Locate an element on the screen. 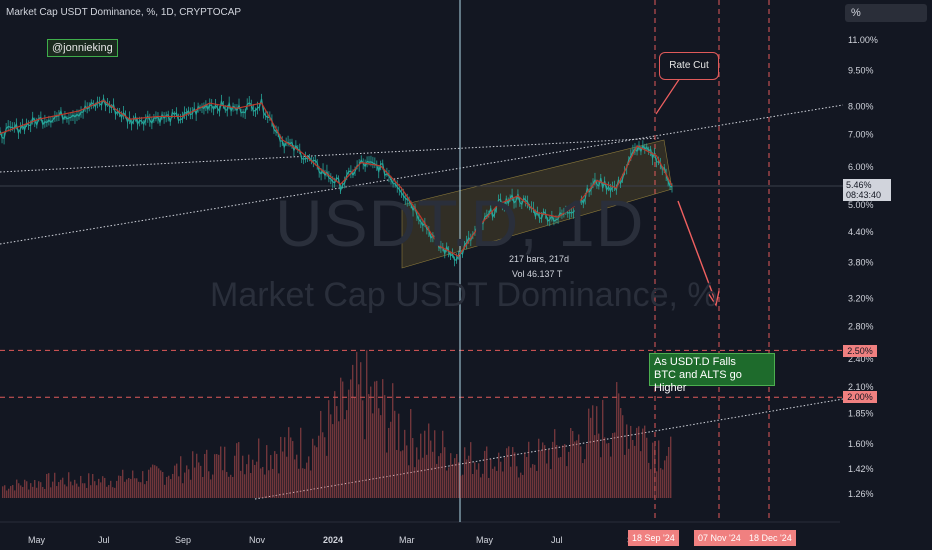 This screenshot has width=932, height=550. y-tick-label: 11.00% is located at coordinates (863, 40).